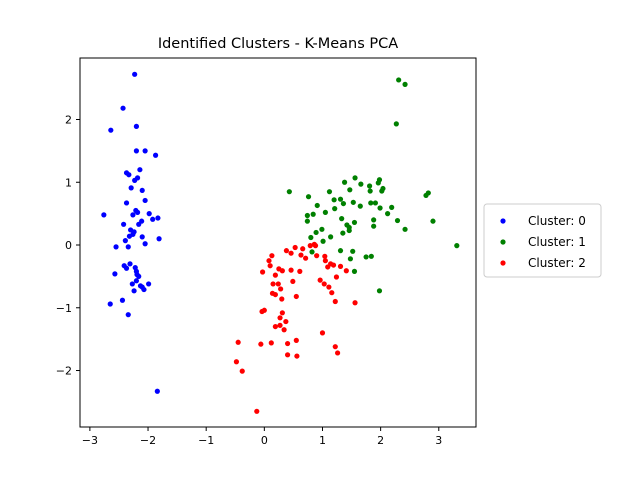  I want to click on y-tick-label: 0, so click(68, 245).